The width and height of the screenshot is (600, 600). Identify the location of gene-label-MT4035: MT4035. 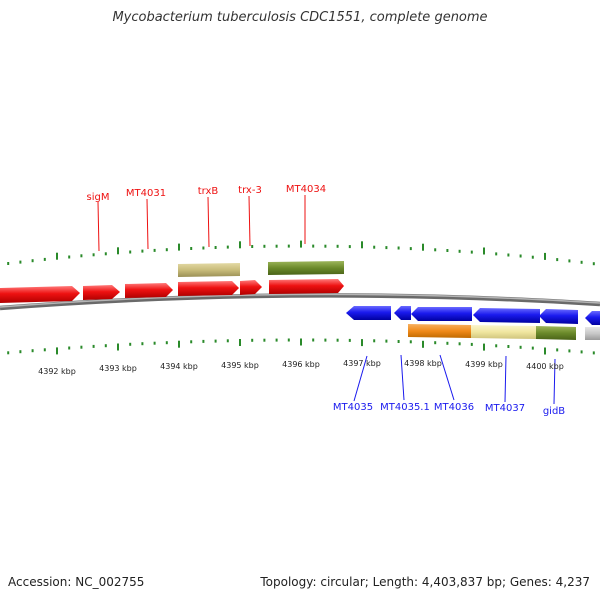
(353, 407).